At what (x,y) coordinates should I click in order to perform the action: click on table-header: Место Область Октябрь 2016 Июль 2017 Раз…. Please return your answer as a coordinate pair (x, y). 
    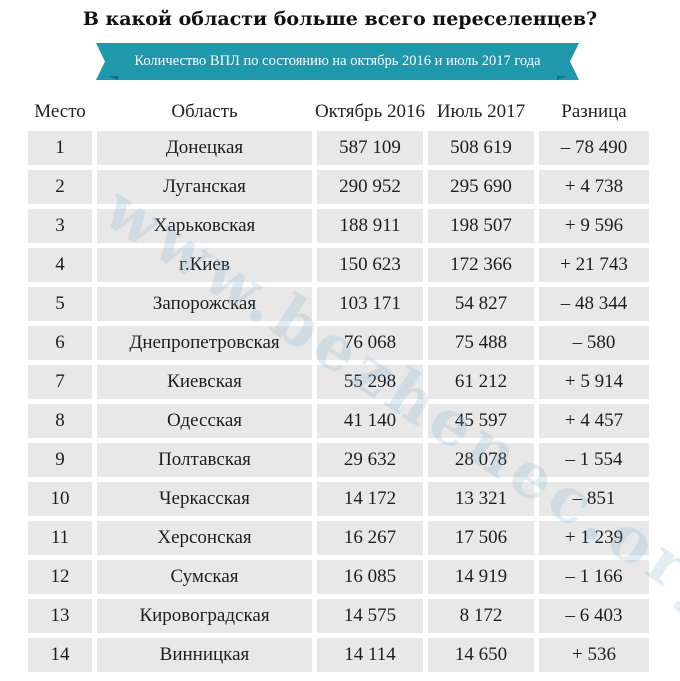
    Looking at the image, I should click on (340, 112).